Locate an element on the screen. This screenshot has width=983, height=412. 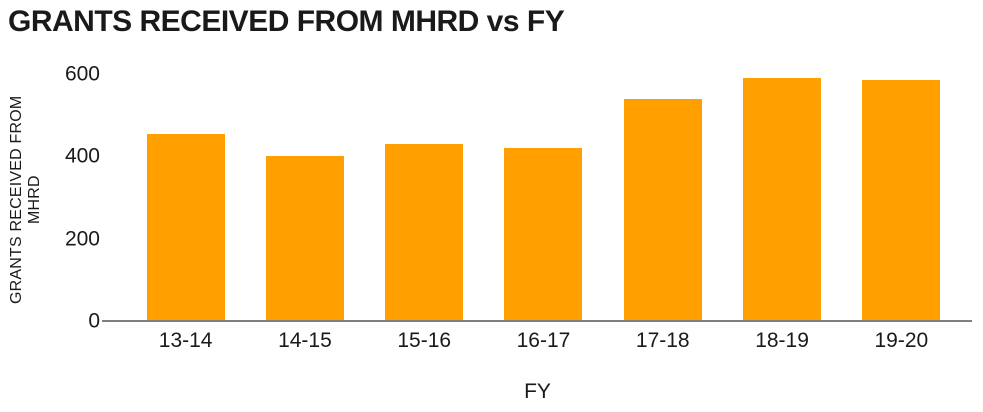
chart-title: GRANTS RECEIVED FROM MHRD vs FY is located at coordinates (286, 21).